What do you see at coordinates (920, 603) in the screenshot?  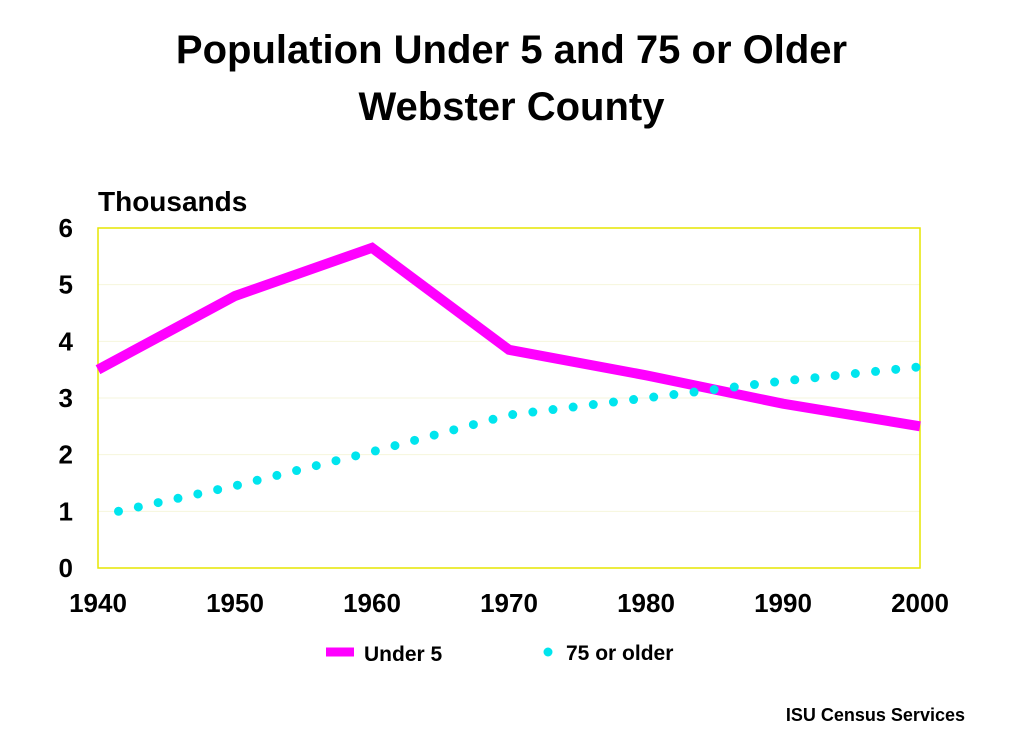 I see `x-tick-label: 2000` at bounding box center [920, 603].